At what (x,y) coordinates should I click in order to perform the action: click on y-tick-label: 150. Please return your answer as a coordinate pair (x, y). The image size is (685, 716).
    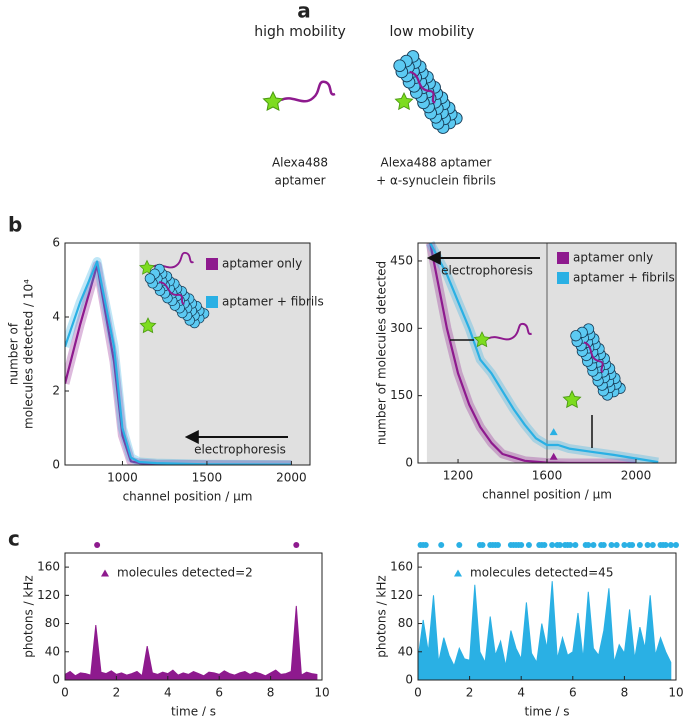
    Looking at the image, I should click on (401, 395).